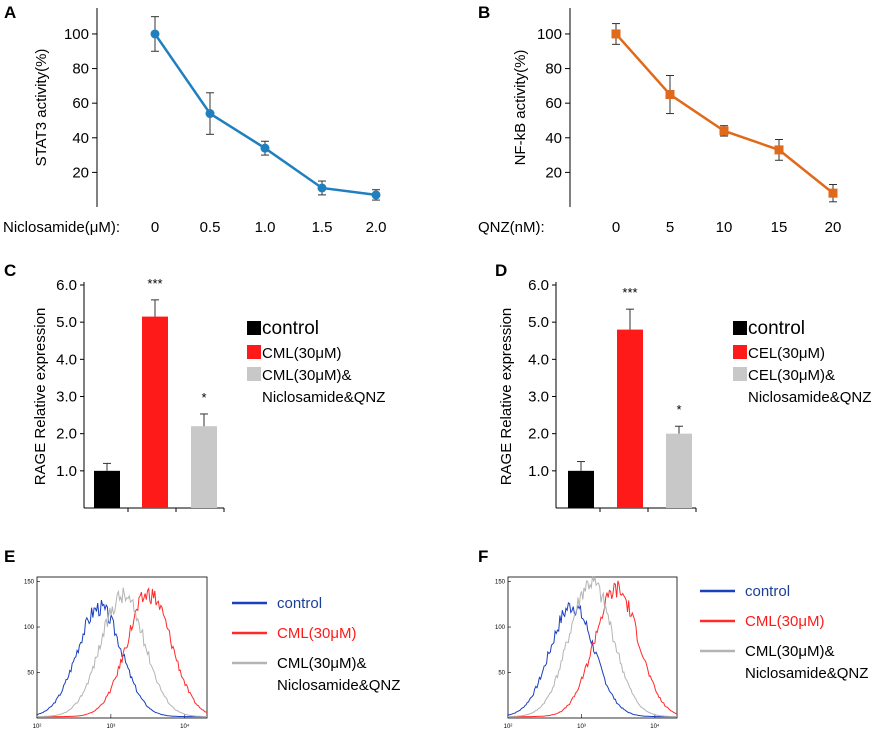  I want to click on y-axis-label: NF-kB activity(%), so click(520, 108).